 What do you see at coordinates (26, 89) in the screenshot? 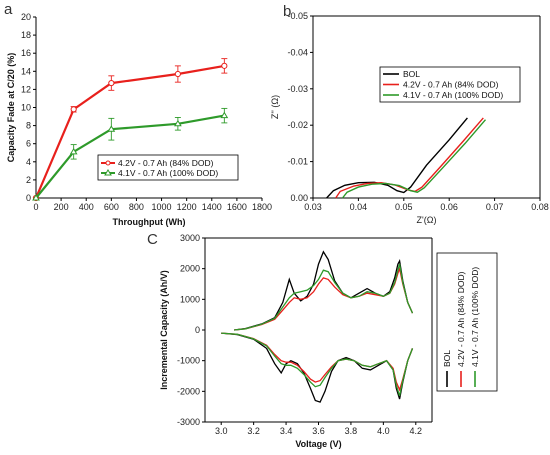
I see `y-tick-label: 12` at bounding box center [26, 89].